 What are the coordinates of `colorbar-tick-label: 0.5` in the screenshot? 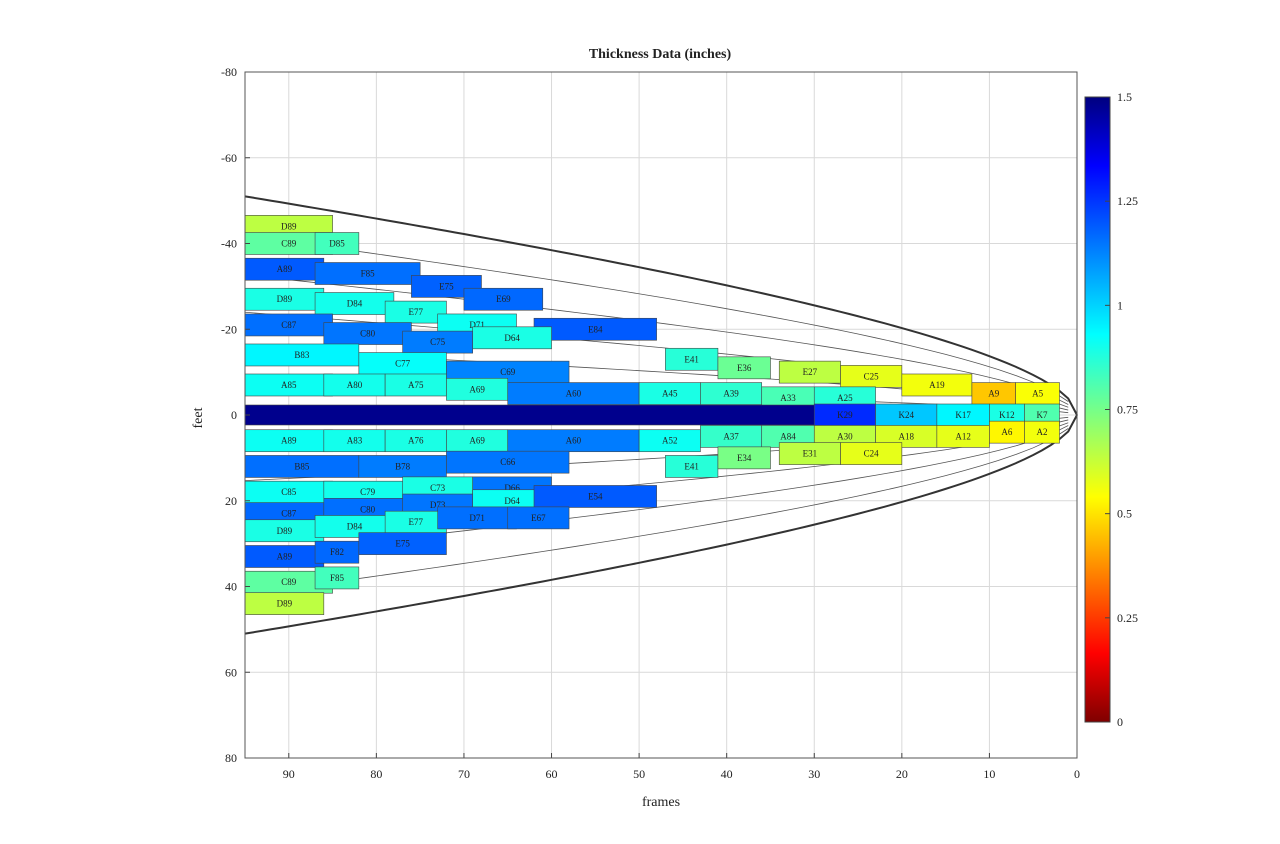 It's located at (1124, 514).